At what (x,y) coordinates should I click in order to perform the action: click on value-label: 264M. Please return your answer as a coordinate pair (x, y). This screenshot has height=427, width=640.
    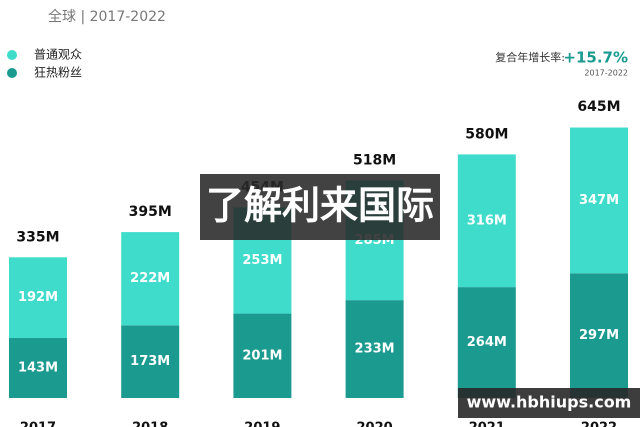
    Looking at the image, I should click on (487, 342).